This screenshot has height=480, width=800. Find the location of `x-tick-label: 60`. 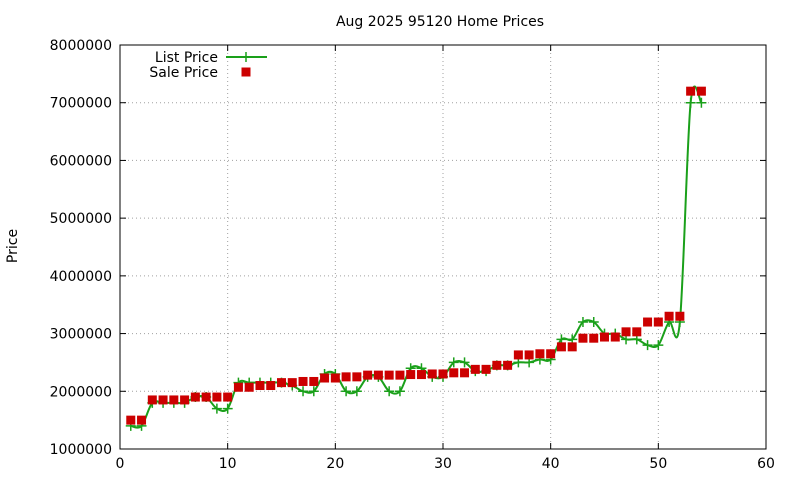

x-tick-label: 60 is located at coordinates (766, 464).